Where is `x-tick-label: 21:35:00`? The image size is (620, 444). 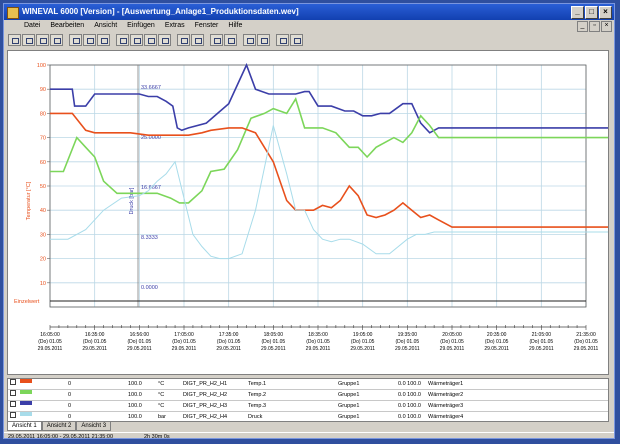
x-tick-label: 21:35:00 is located at coordinates (586, 335).